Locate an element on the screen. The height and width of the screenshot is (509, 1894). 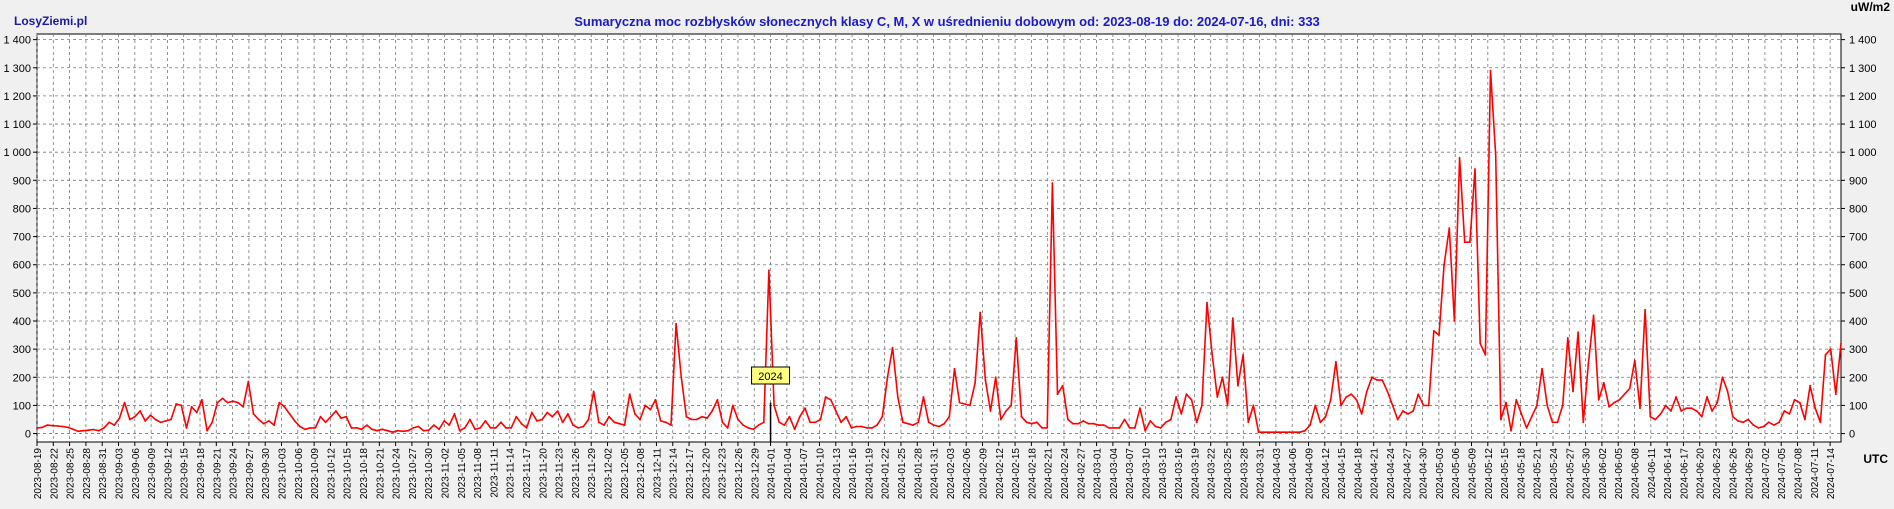
x-tick-label: 2023-12-29 is located at coordinates (755, 474).